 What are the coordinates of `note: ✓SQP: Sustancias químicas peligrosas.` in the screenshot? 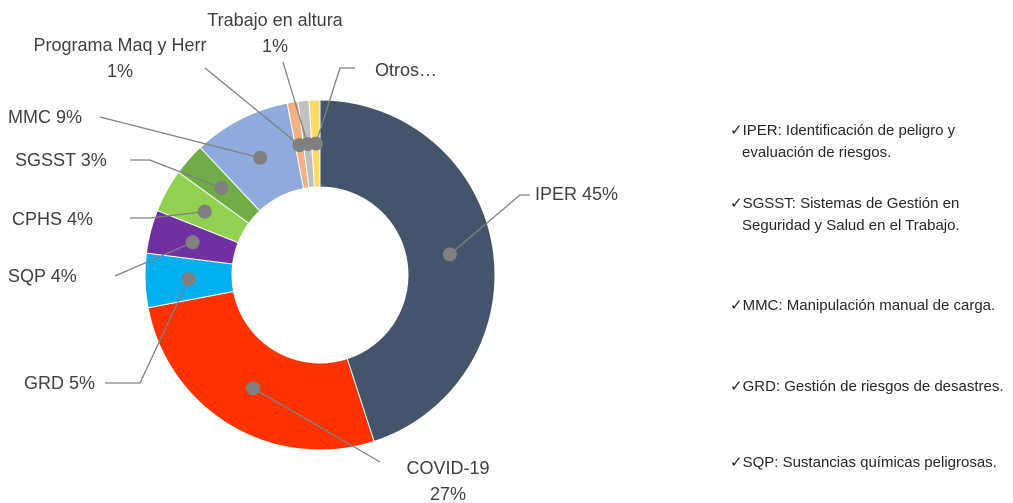 It's located at (863, 462).